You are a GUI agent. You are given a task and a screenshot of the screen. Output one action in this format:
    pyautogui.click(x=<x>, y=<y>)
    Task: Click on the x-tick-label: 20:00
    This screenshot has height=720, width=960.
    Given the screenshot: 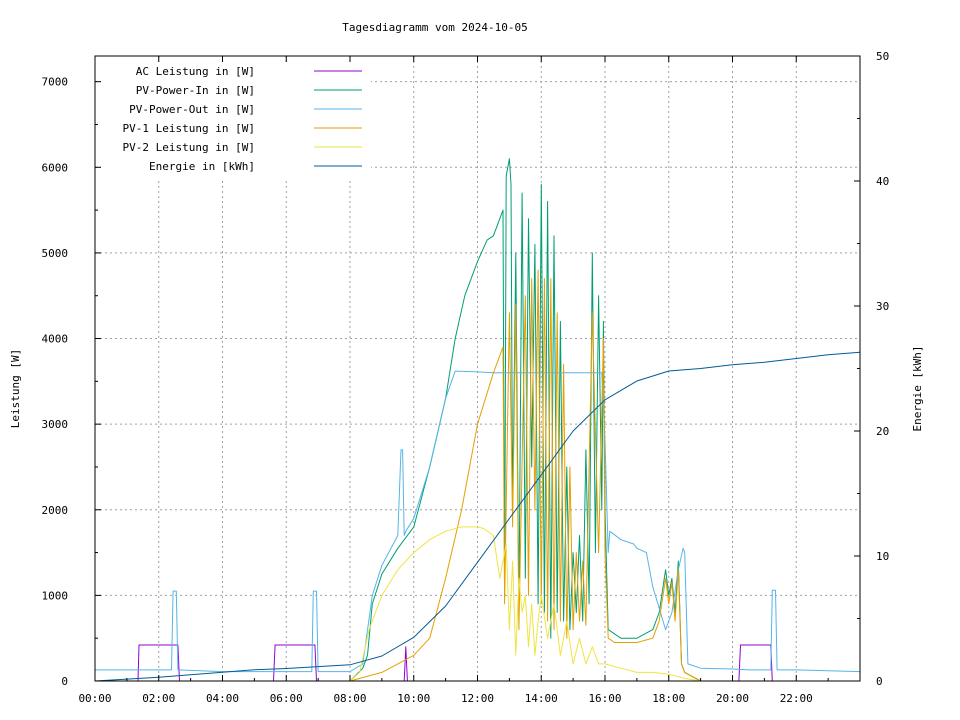 What is the action you would take?
    pyautogui.click(x=732, y=698)
    